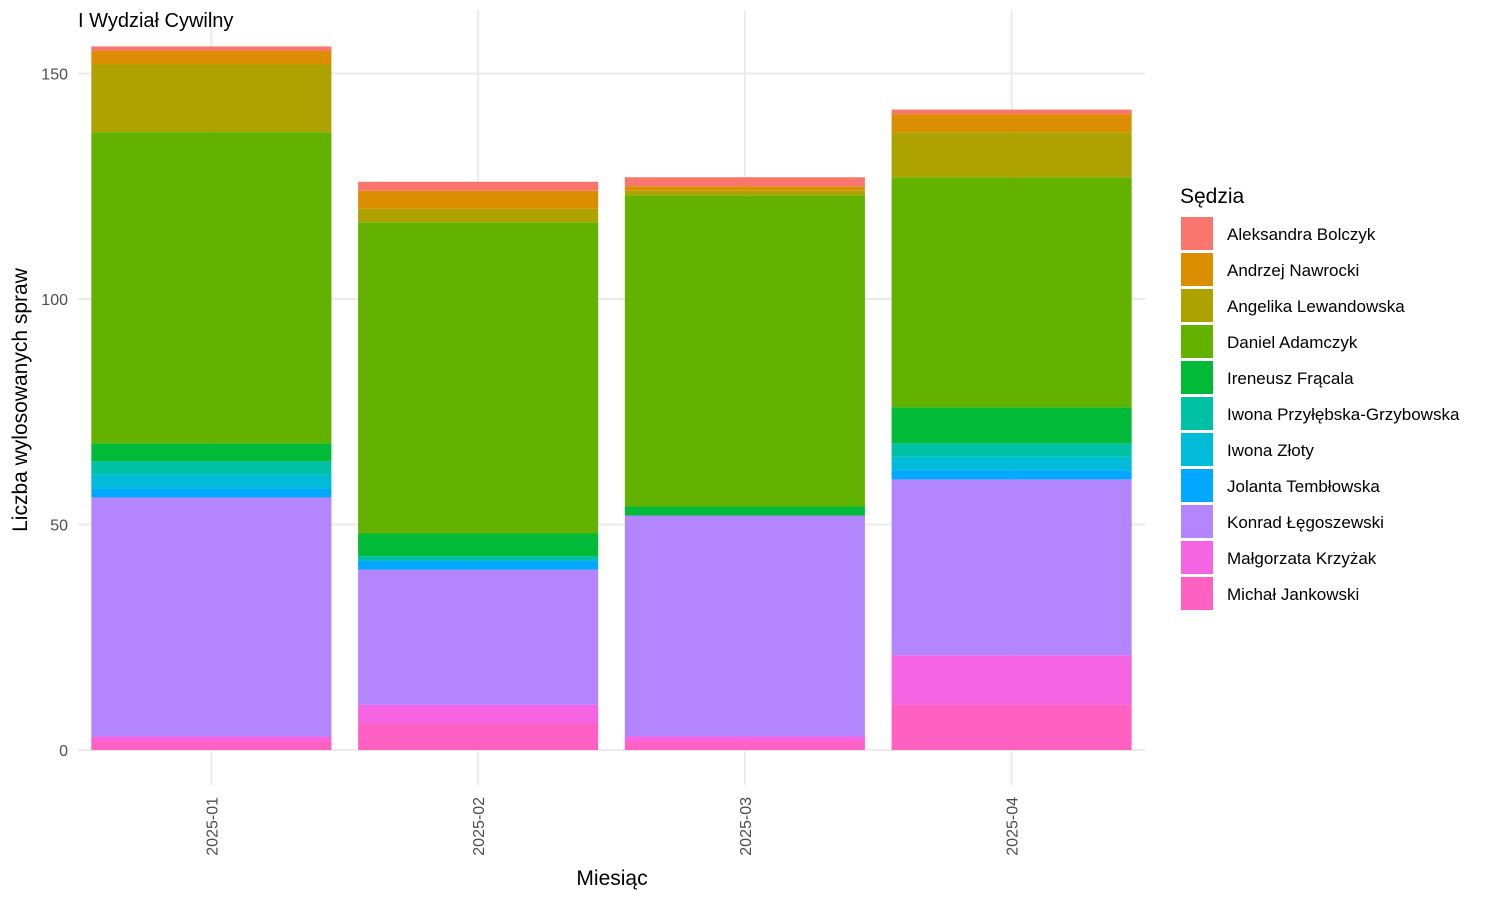 The height and width of the screenshot is (900, 1500). I want to click on legend-label: Daniel Adamczyk, so click(1292, 342).